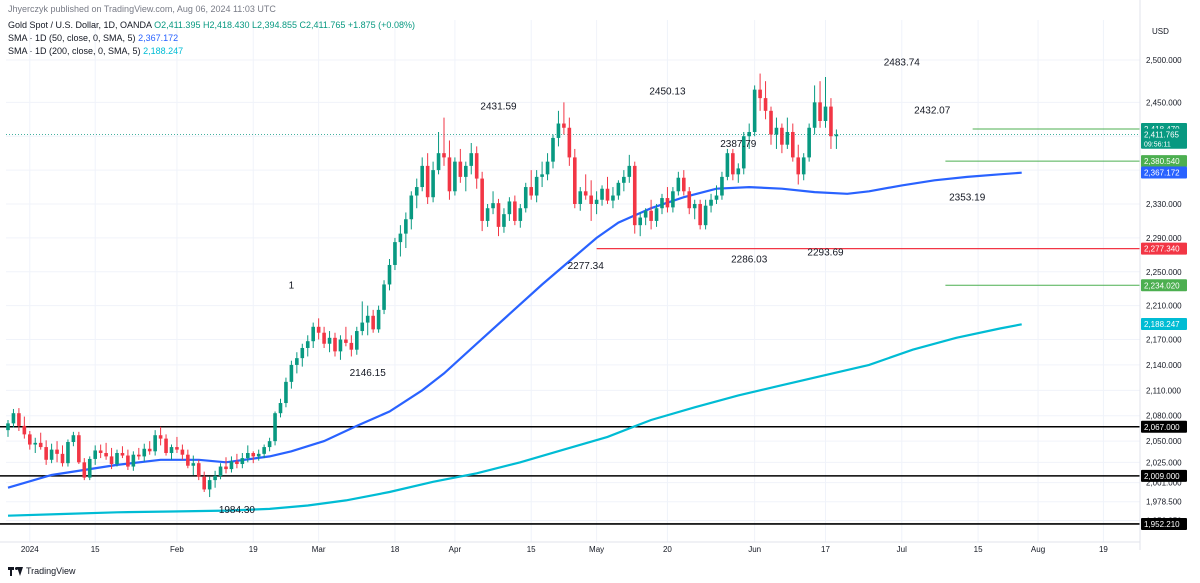 This screenshot has width=1200, height=583. Describe the element at coordinates (455, 549) in the screenshot. I see `x-tick-label: Apr` at that location.